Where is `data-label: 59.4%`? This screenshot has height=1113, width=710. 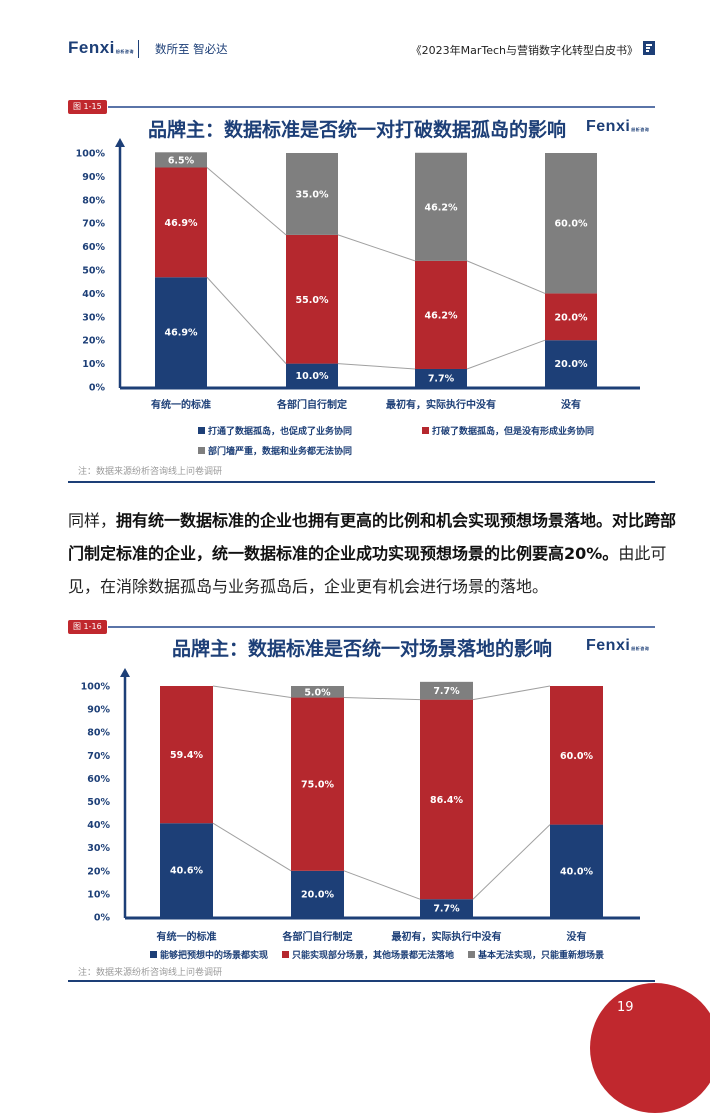
data-label: 59.4% is located at coordinates (186, 755).